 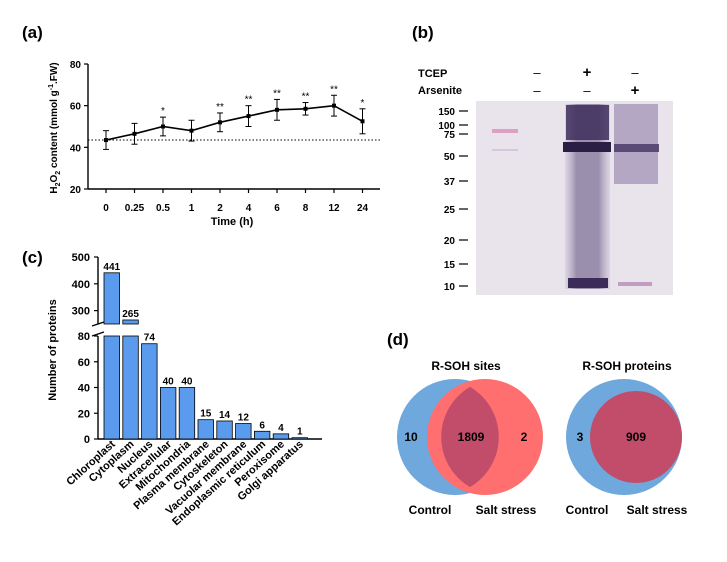 I want to click on bar-value-label: 74, so click(x=150, y=338).